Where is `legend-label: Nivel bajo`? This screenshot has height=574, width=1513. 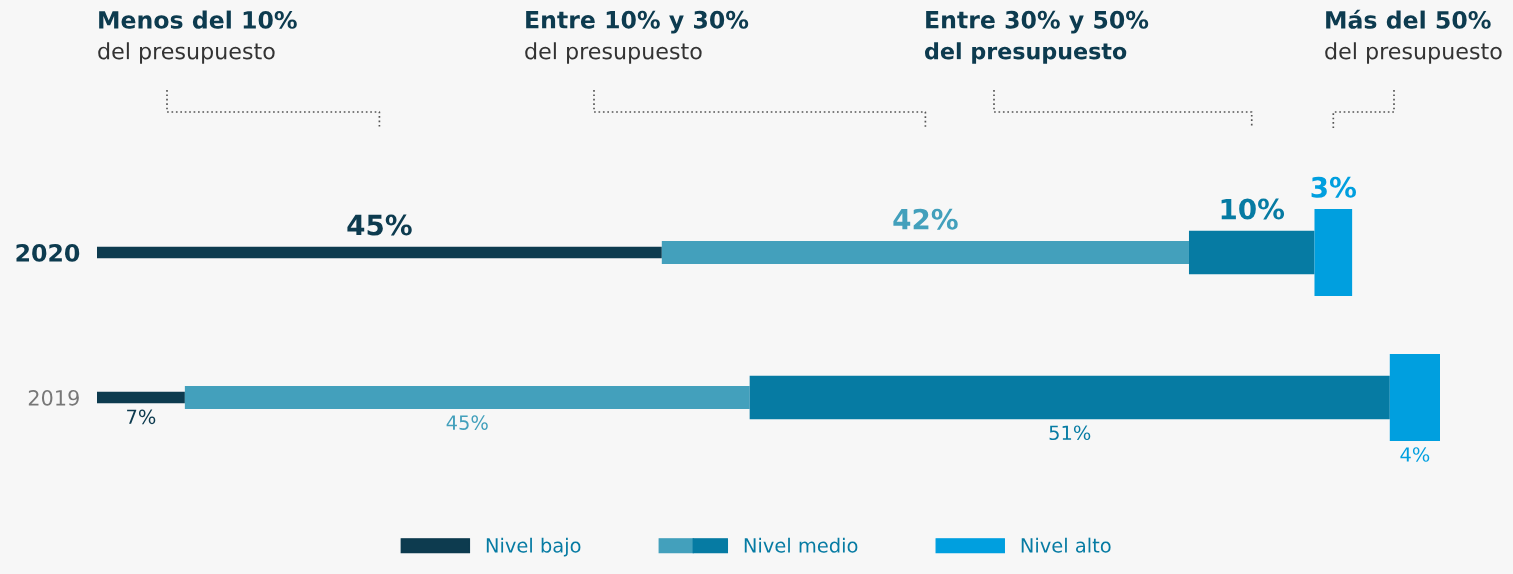 legend-label: Nivel bajo is located at coordinates (533, 547).